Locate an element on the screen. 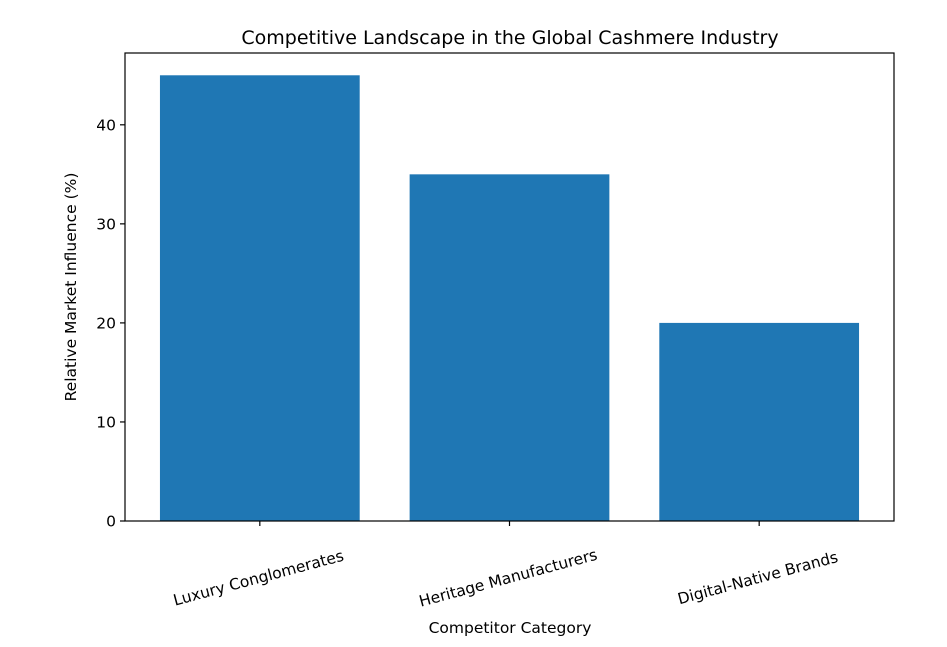 The width and height of the screenshot is (947, 647). bar-heritage-manufacturers is located at coordinates (509, 348).